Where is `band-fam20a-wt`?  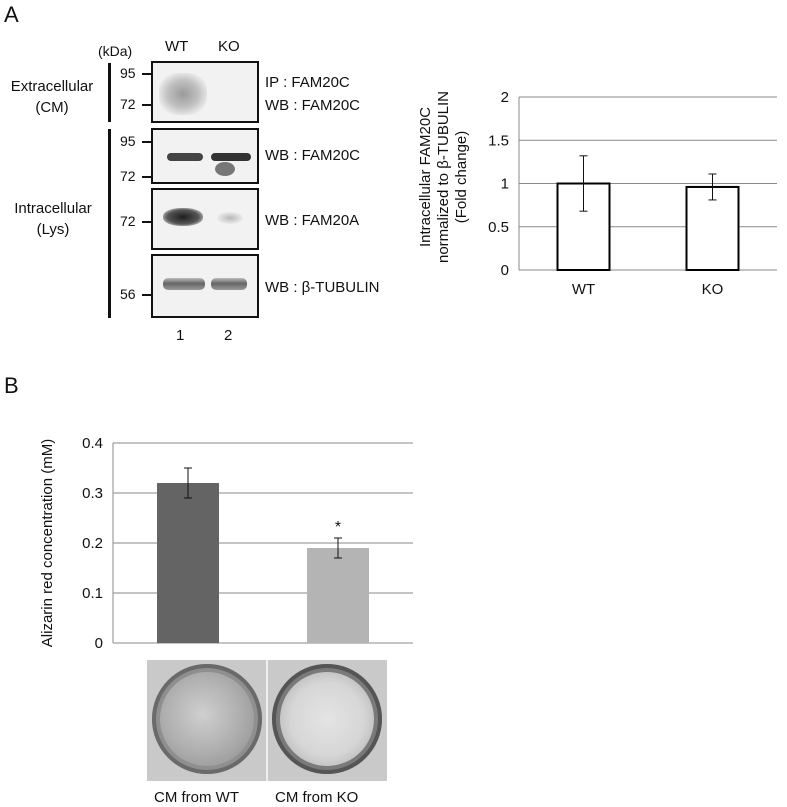
band-fam20a-wt is located at coordinates (183, 217).